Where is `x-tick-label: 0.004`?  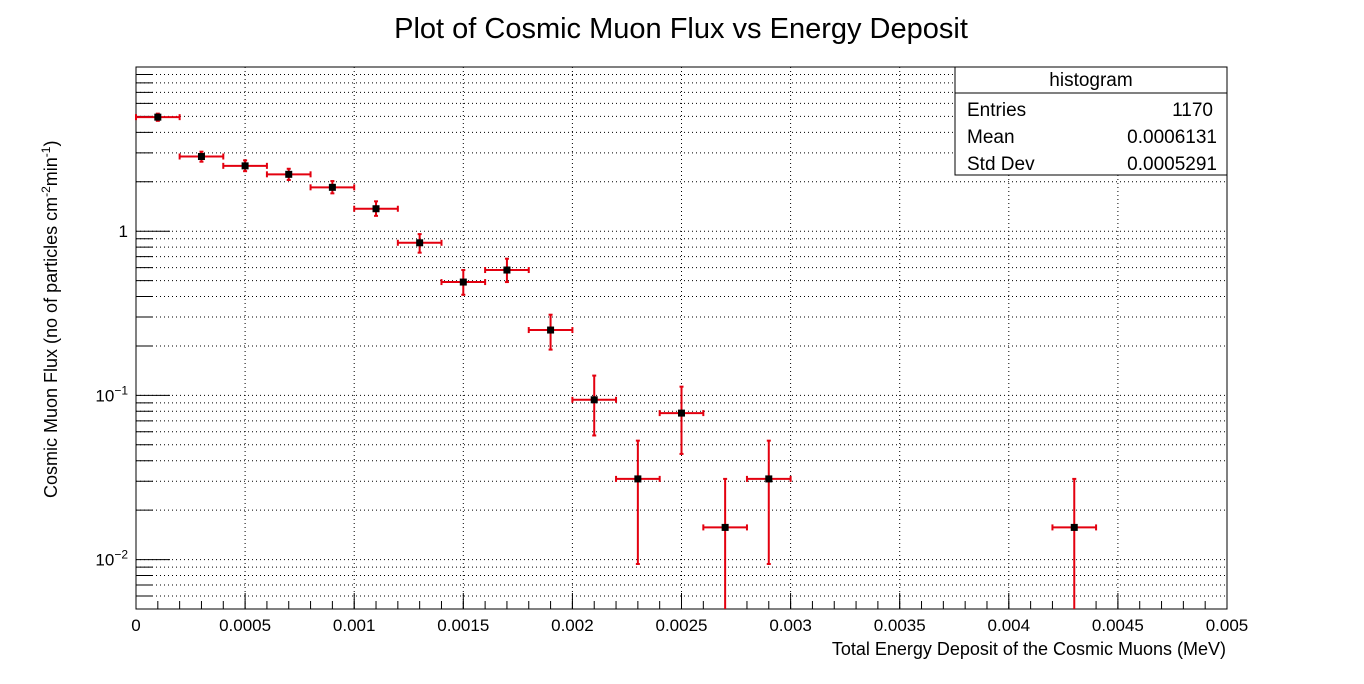
x-tick-label: 0.004 is located at coordinates (1009, 625).